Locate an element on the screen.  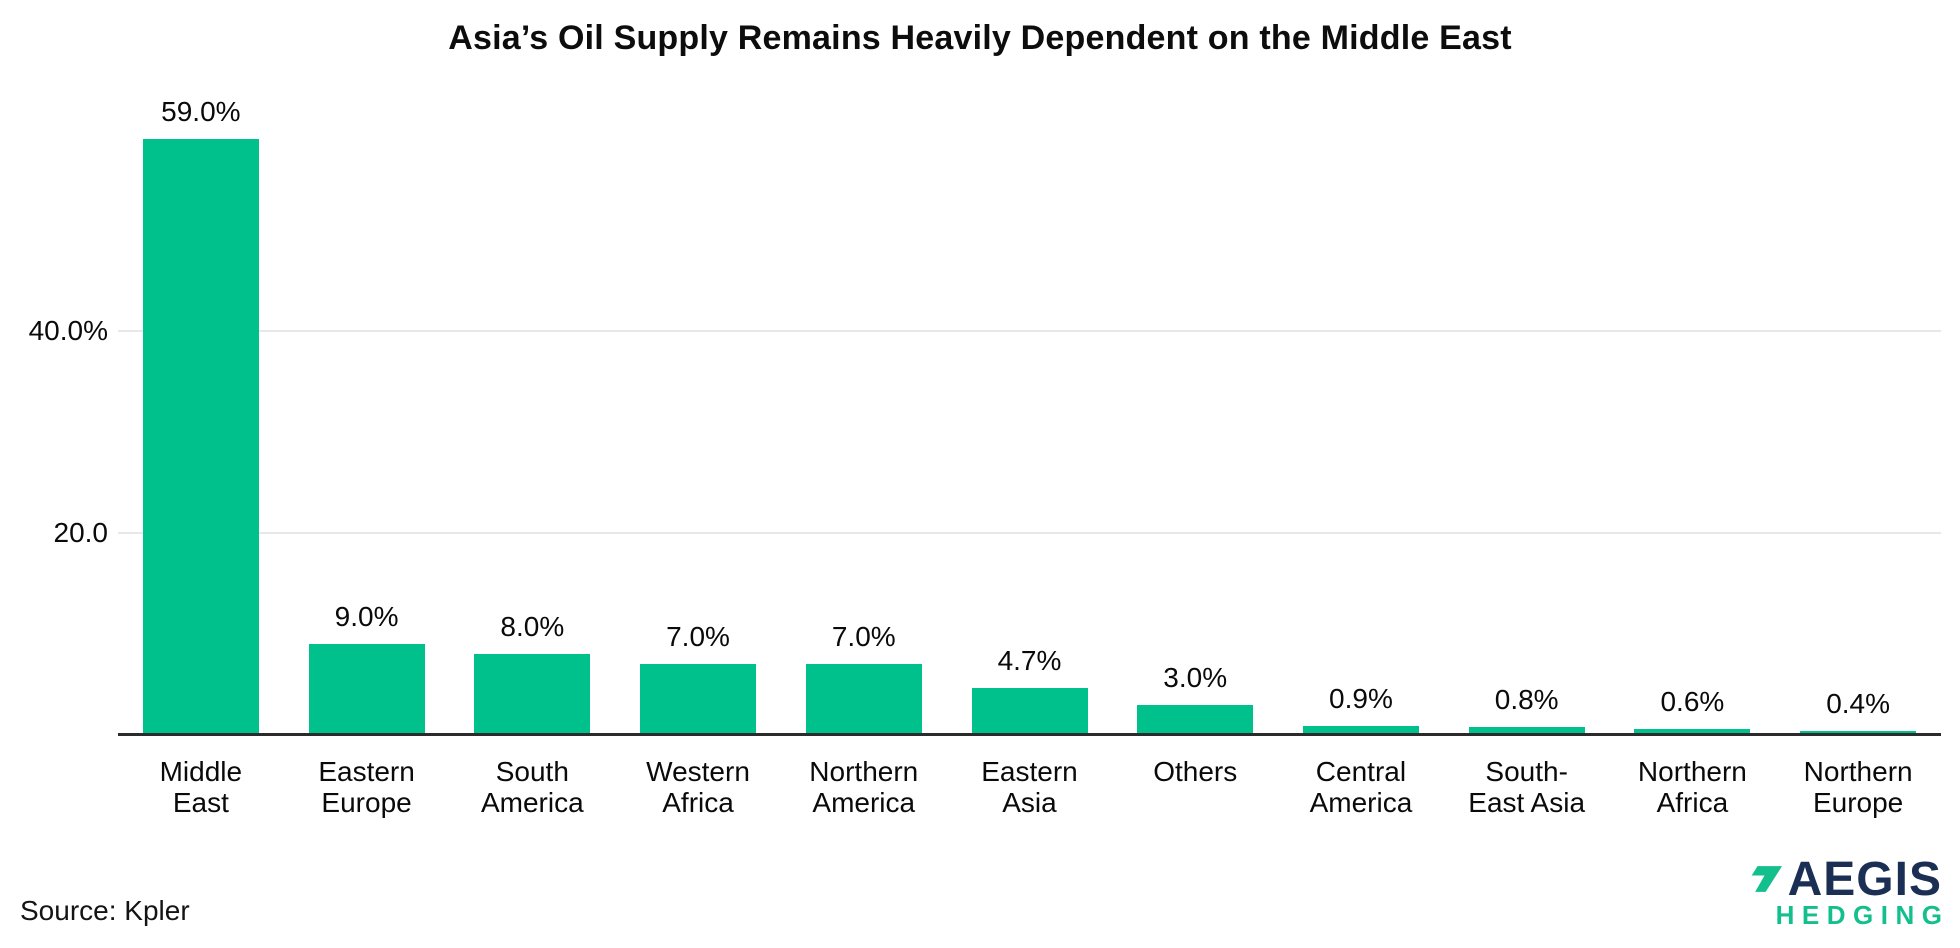
x-axis-category-label: Others is located at coordinates (1195, 771).